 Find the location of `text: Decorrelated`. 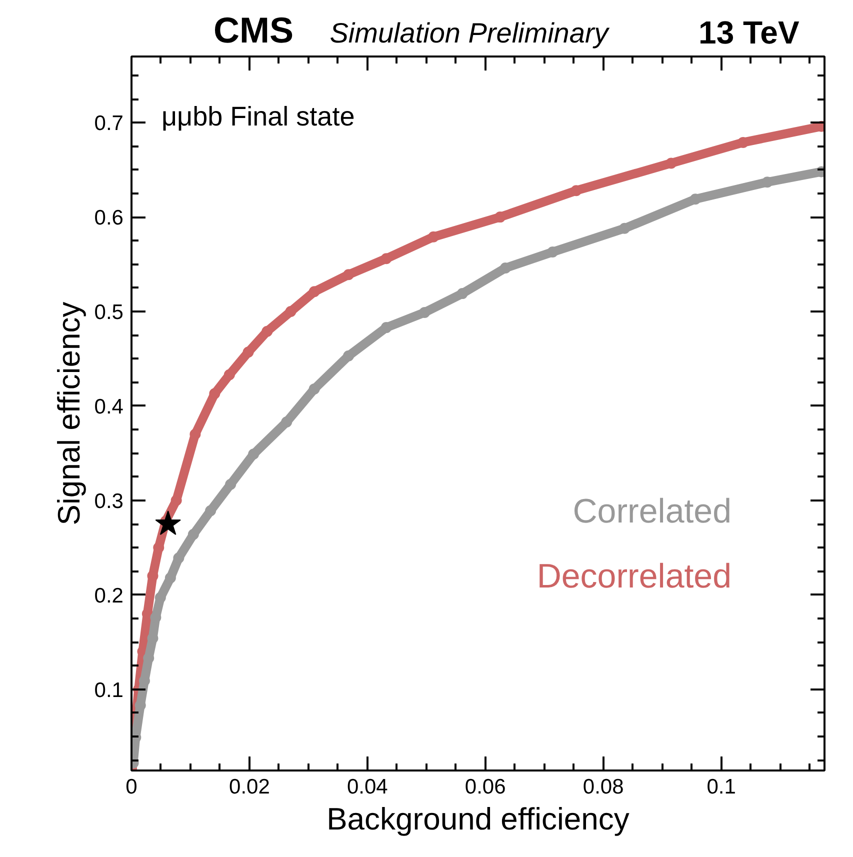

text: Decorrelated is located at coordinates (634, 577).